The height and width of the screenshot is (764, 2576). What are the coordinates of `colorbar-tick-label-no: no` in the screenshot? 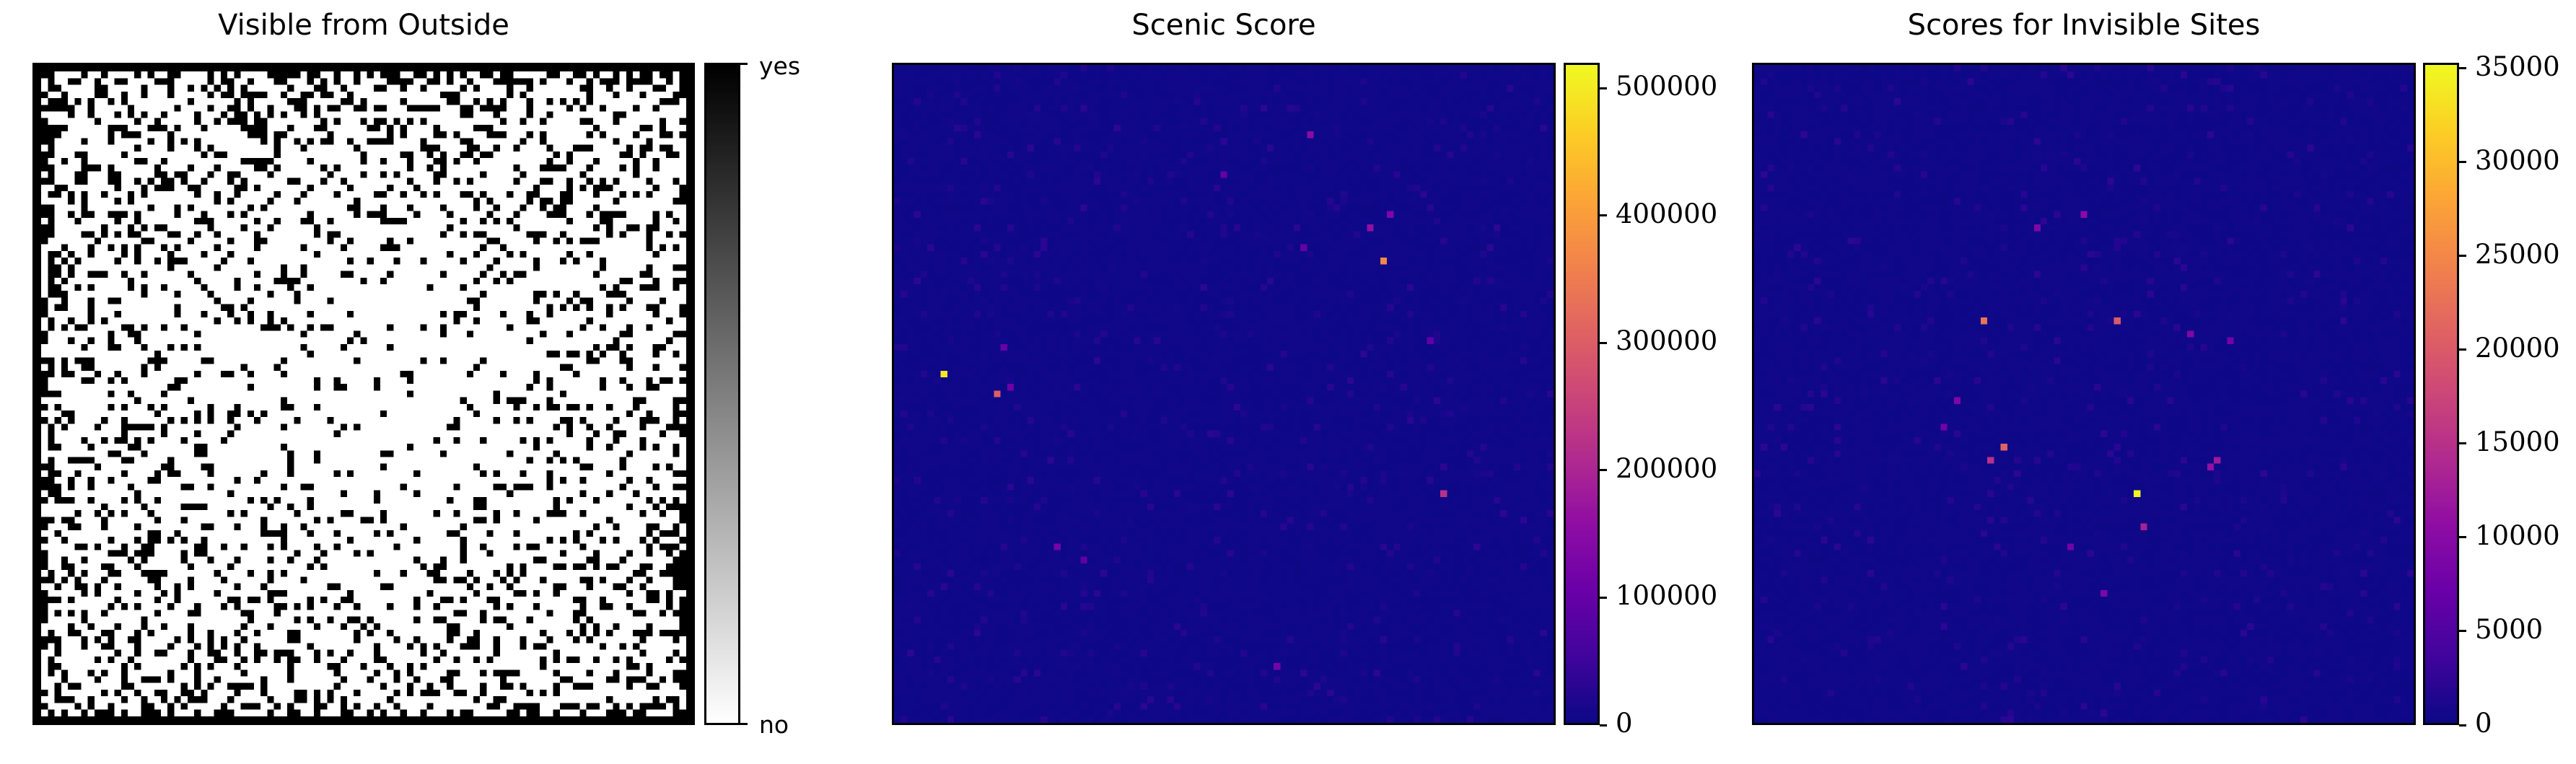 It's located at (774, 725).